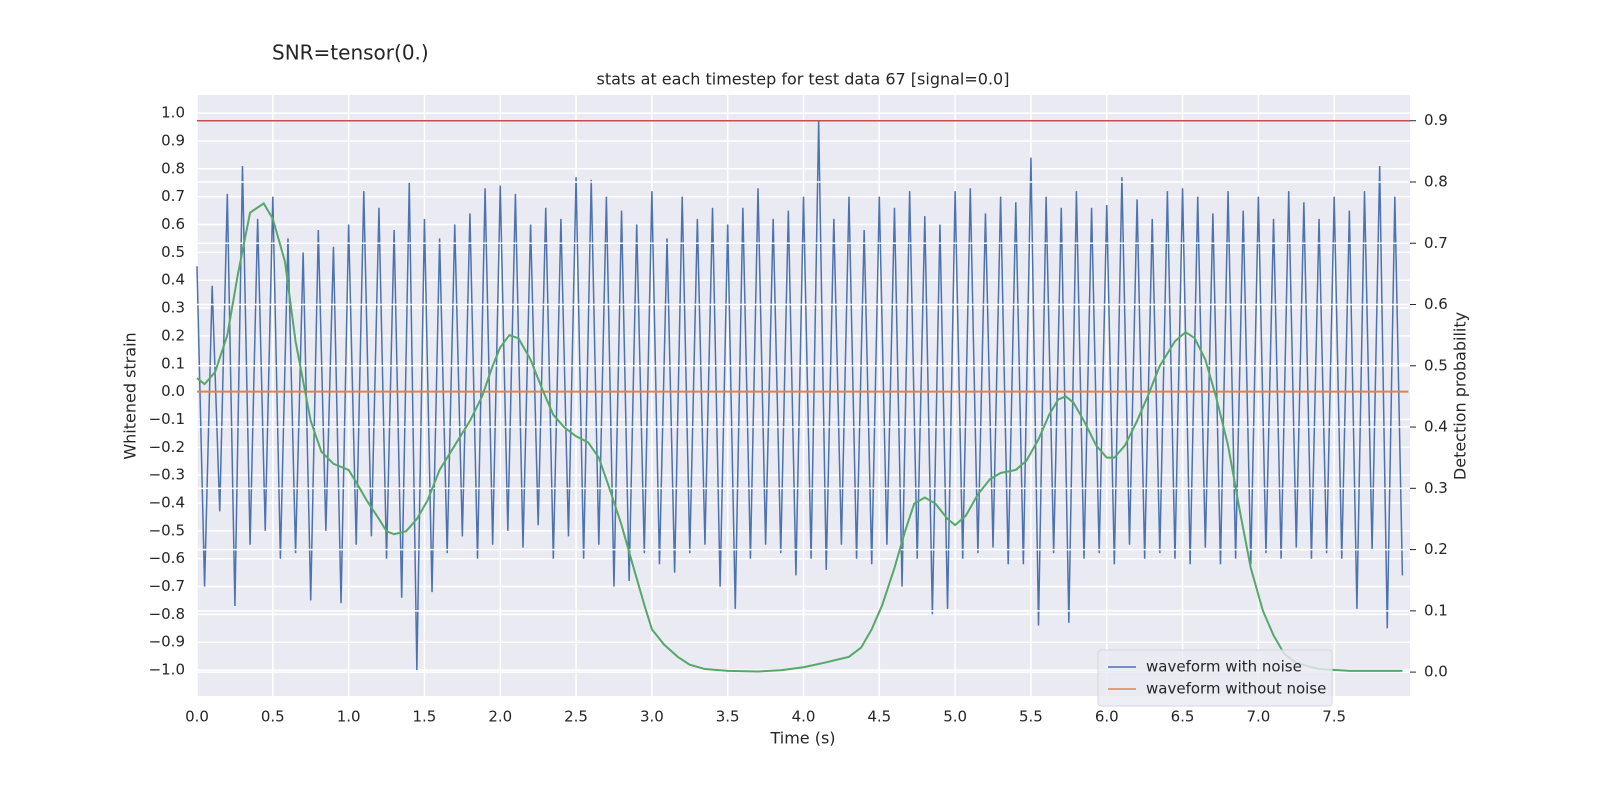 The height and width of the screenshot is (800, 1600). Describe the element at coordinates (173, 363) in the screenshot. I see `y-tick-label: 0.1` at that location.